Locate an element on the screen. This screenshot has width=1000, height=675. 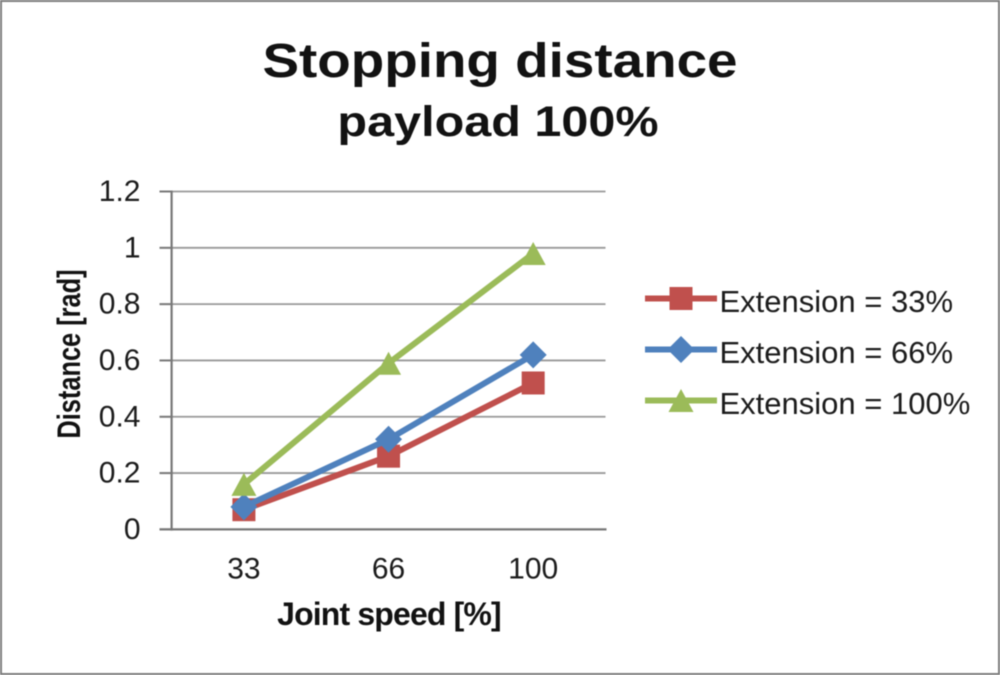
x-tick-label: 33 is located at coordinates (243, 568).